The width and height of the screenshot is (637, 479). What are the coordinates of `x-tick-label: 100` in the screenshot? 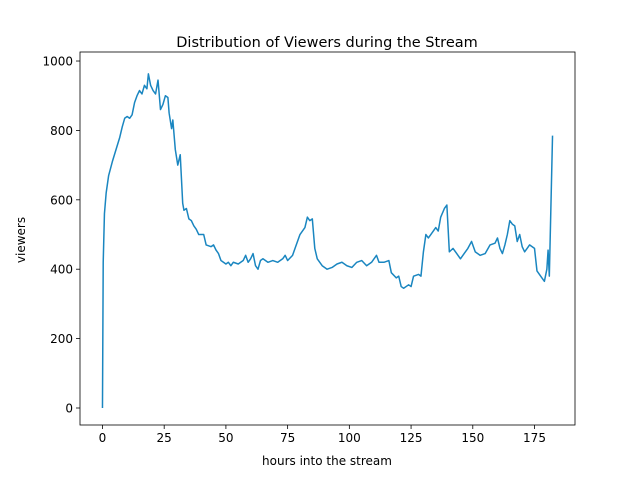 It's located at (349, 438).